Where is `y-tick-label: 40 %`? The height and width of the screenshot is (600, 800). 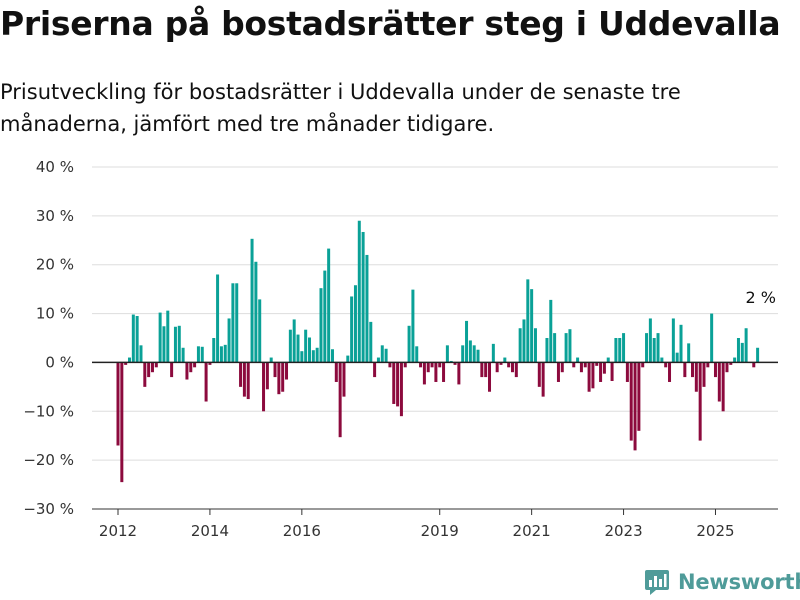
y-tick-label: 40 % is located at coordinates (55, 167).